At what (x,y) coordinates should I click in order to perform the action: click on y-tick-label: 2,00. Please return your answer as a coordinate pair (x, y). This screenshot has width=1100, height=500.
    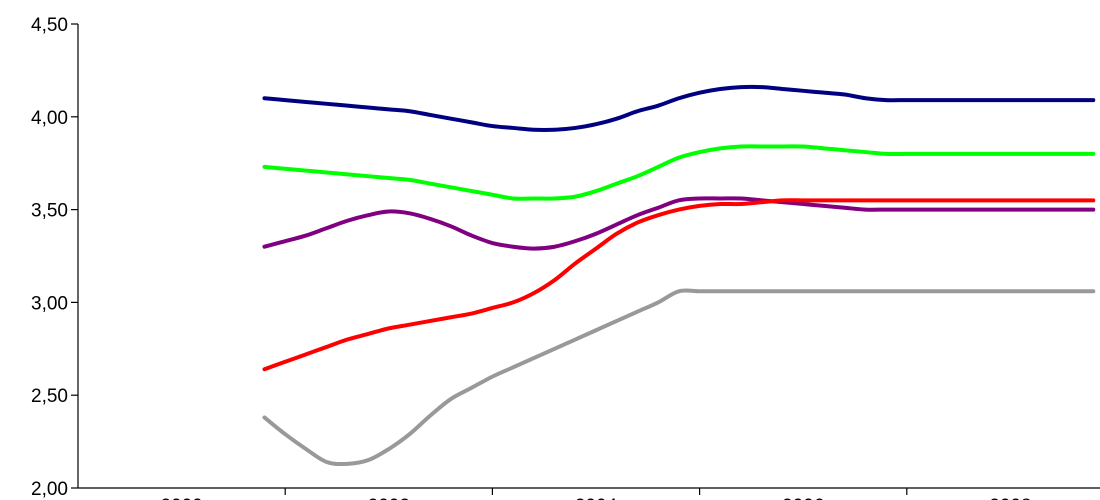
    Looking at the image, I should click on (49, 489).